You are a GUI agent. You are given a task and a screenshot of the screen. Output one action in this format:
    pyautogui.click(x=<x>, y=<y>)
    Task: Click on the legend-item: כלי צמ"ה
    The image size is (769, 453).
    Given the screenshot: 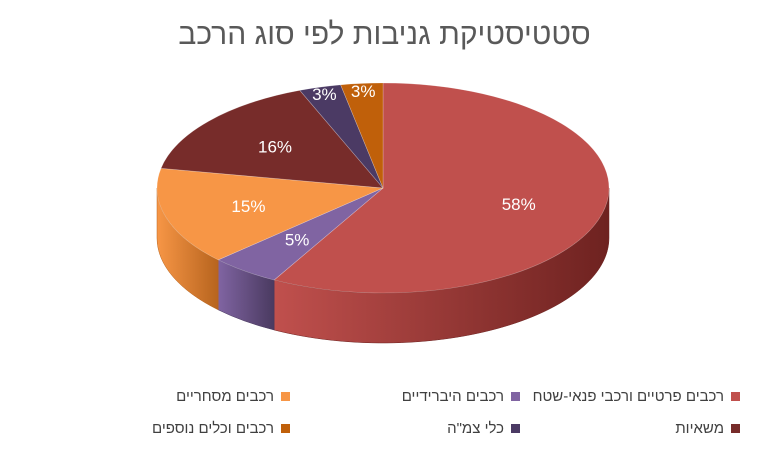 What is the action you would take?
    pyautogui.click(x=405, y=428)
    